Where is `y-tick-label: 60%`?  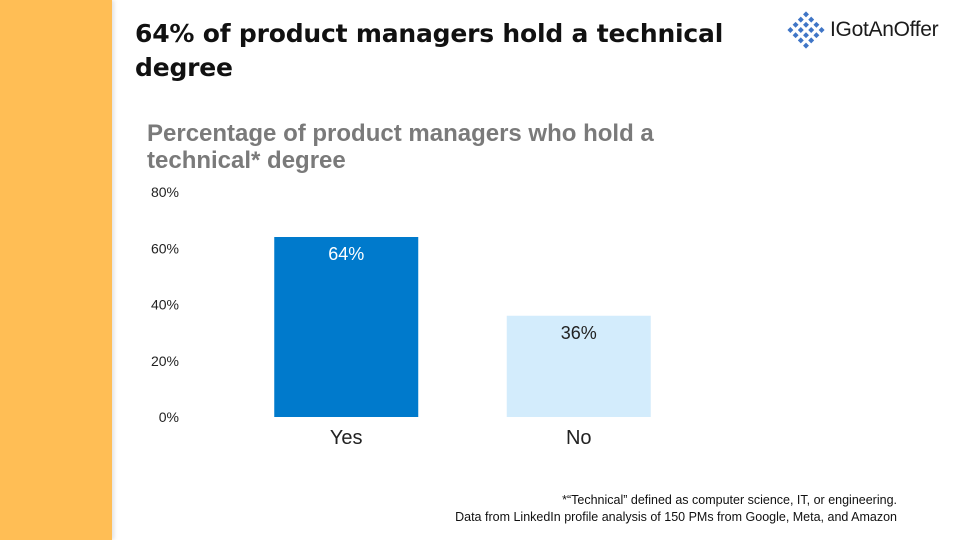
y-tick-label: 60% is located at coordinates (165, 248).